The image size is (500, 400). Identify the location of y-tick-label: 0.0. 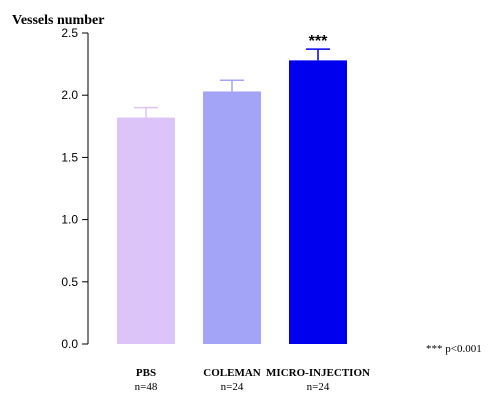
(69, 344).